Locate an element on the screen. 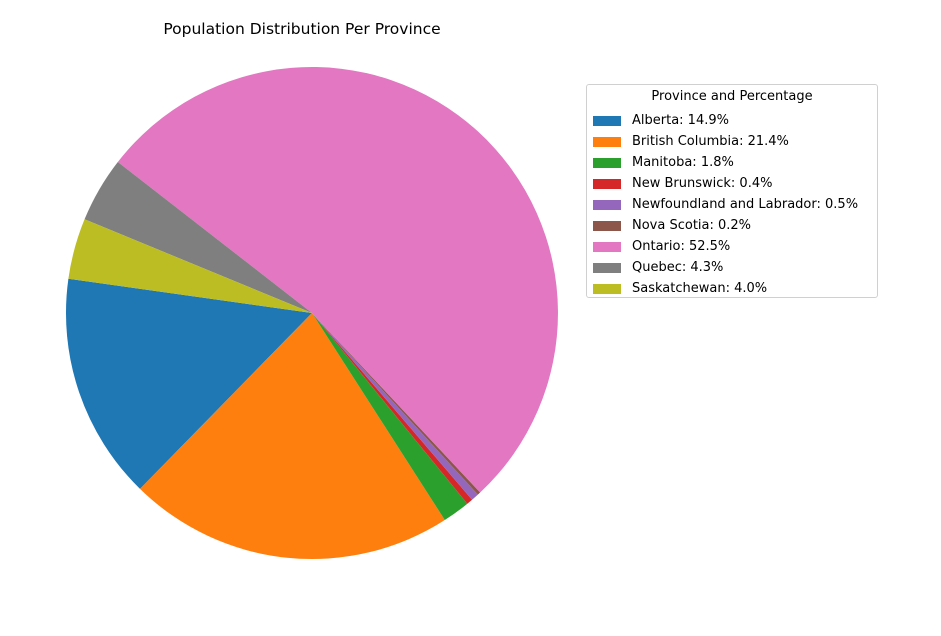 This screenshot has width=941, height=636. legend-item: British Columbia: 21.4% is located at coordinates (725, 141).